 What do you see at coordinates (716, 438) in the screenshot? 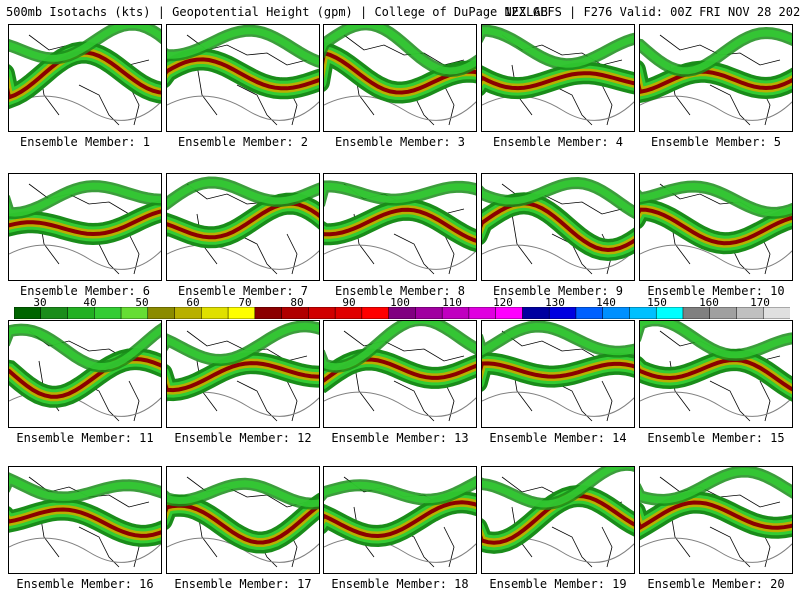
I see `ensemble-member-label: Ensemble Member: 15` at bounding box center [716, 438].